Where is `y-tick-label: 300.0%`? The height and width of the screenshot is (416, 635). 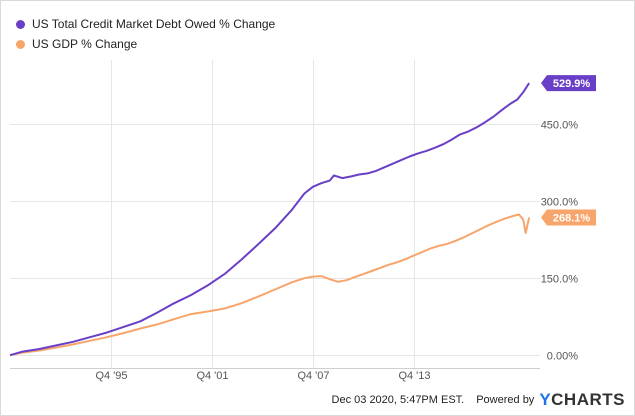 y-tick-label: 300.0% is located at coordinates (560, 203).